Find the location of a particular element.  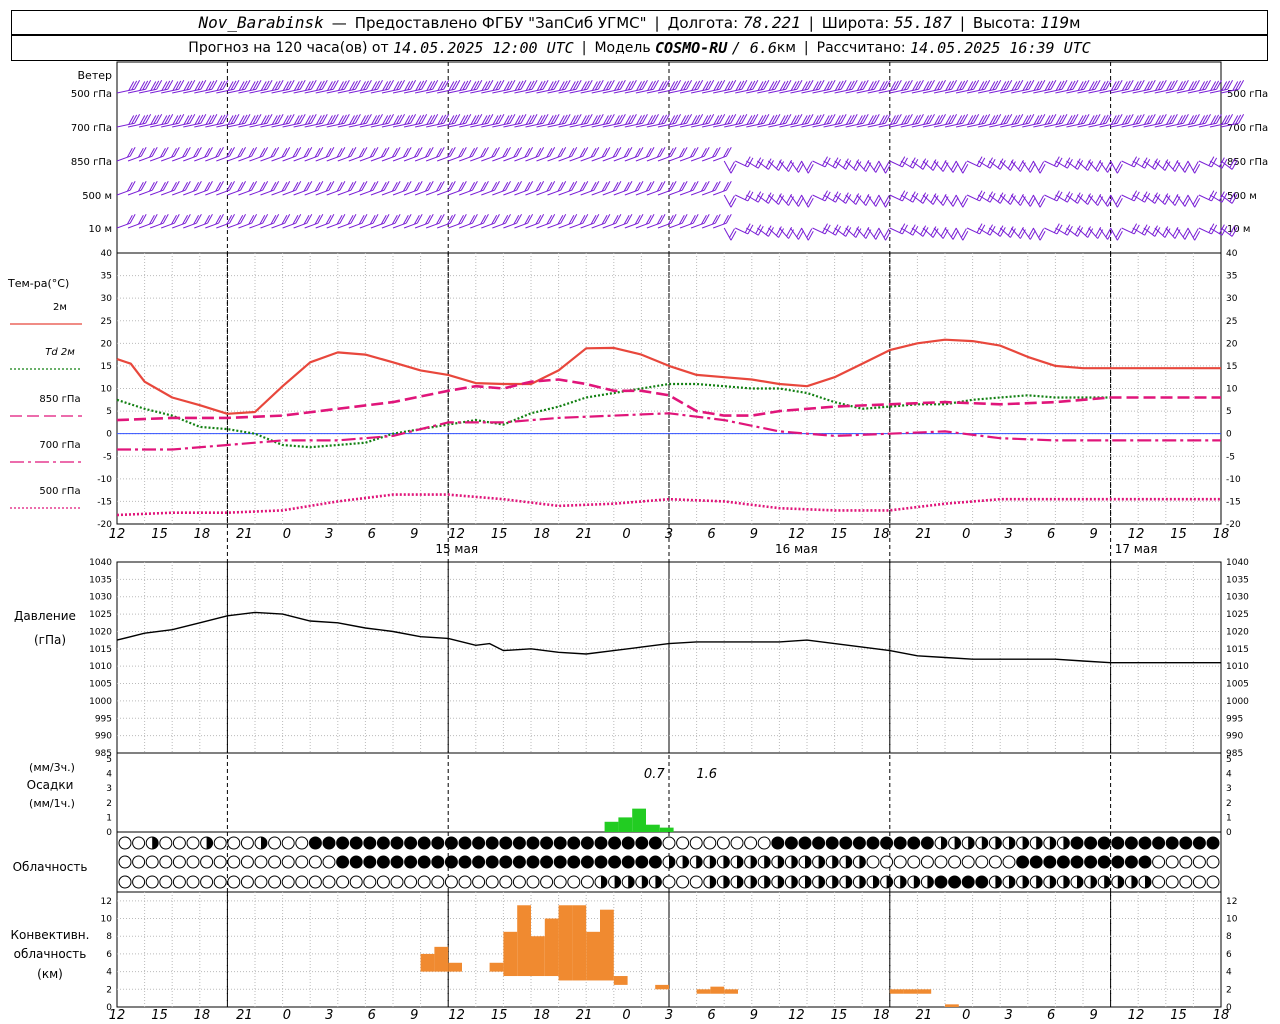

prec-unit-1h: (мм/1ч.) is located at coordinates (52, 803).